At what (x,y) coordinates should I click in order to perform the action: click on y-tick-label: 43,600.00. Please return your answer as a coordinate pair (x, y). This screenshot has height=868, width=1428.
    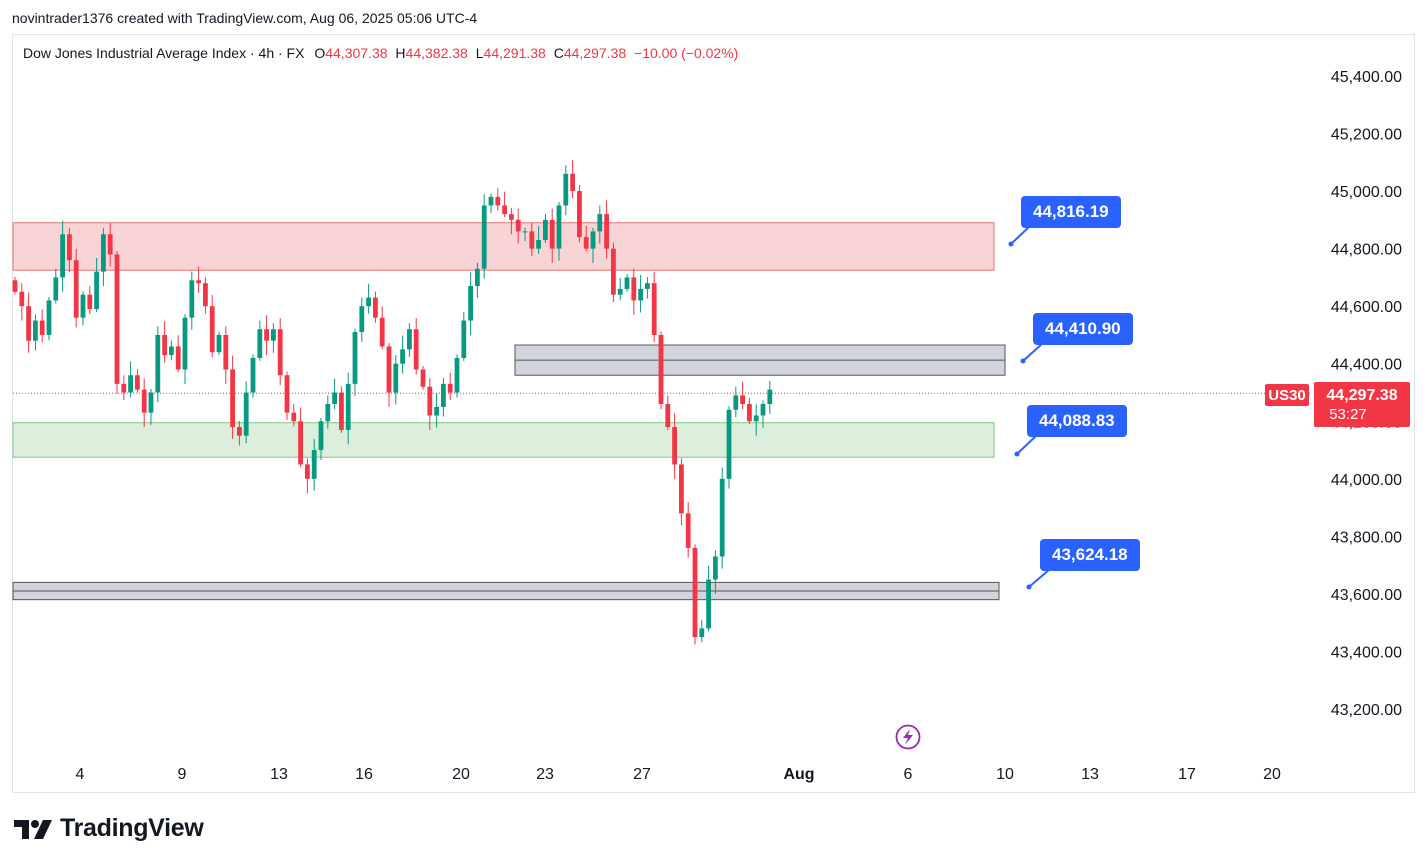
    Looking at the image, I should click on (1366, 595).